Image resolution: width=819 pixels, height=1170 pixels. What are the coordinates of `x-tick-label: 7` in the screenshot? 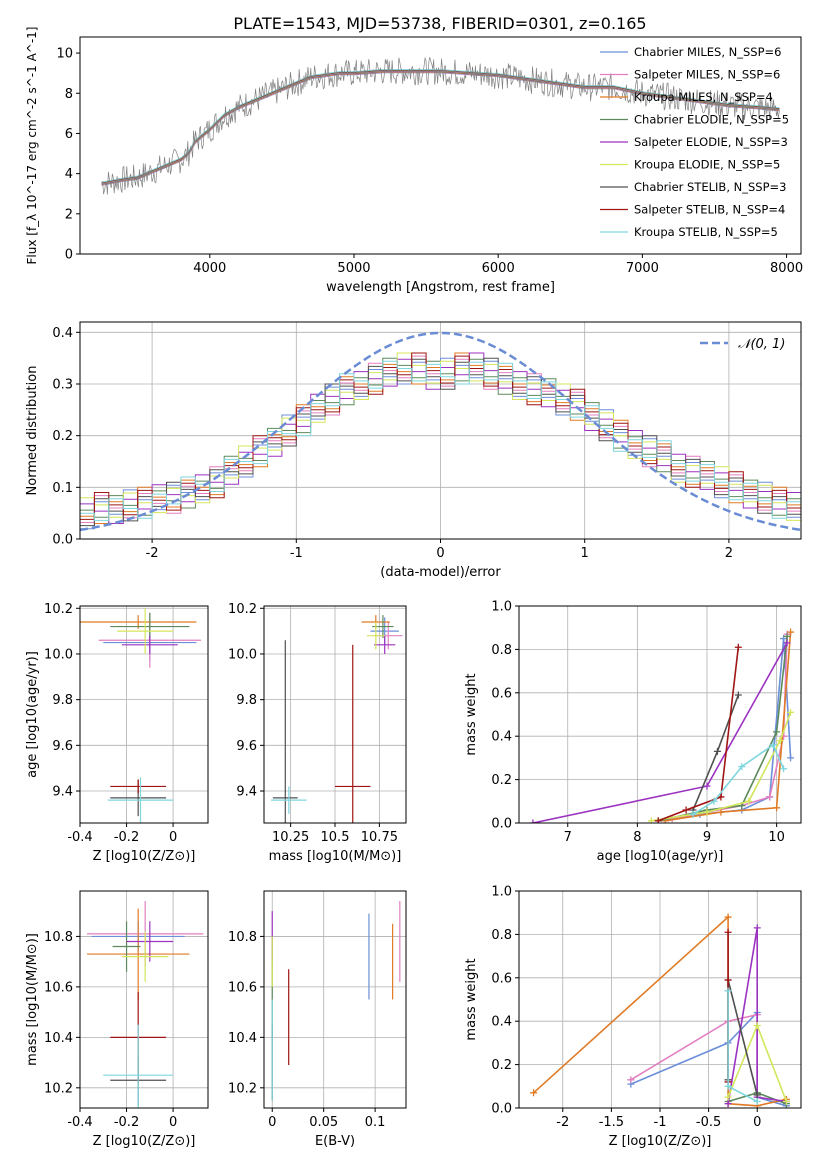 It's located at (568, 837).